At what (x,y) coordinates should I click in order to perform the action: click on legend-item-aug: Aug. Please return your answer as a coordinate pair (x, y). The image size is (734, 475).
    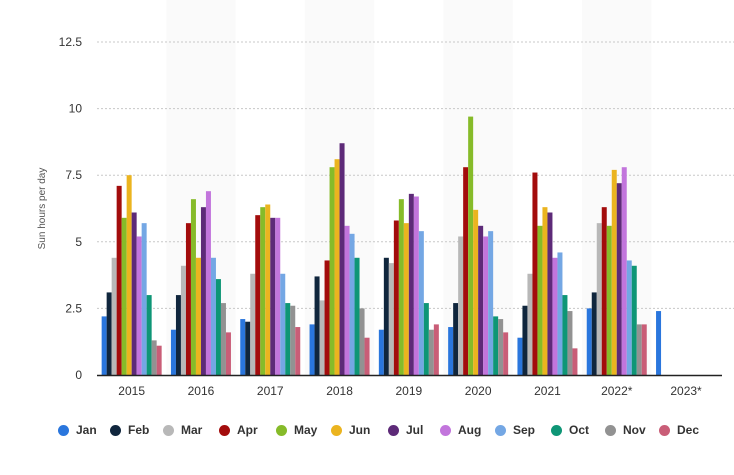
    Looking at the image, I should click on (460, 430).